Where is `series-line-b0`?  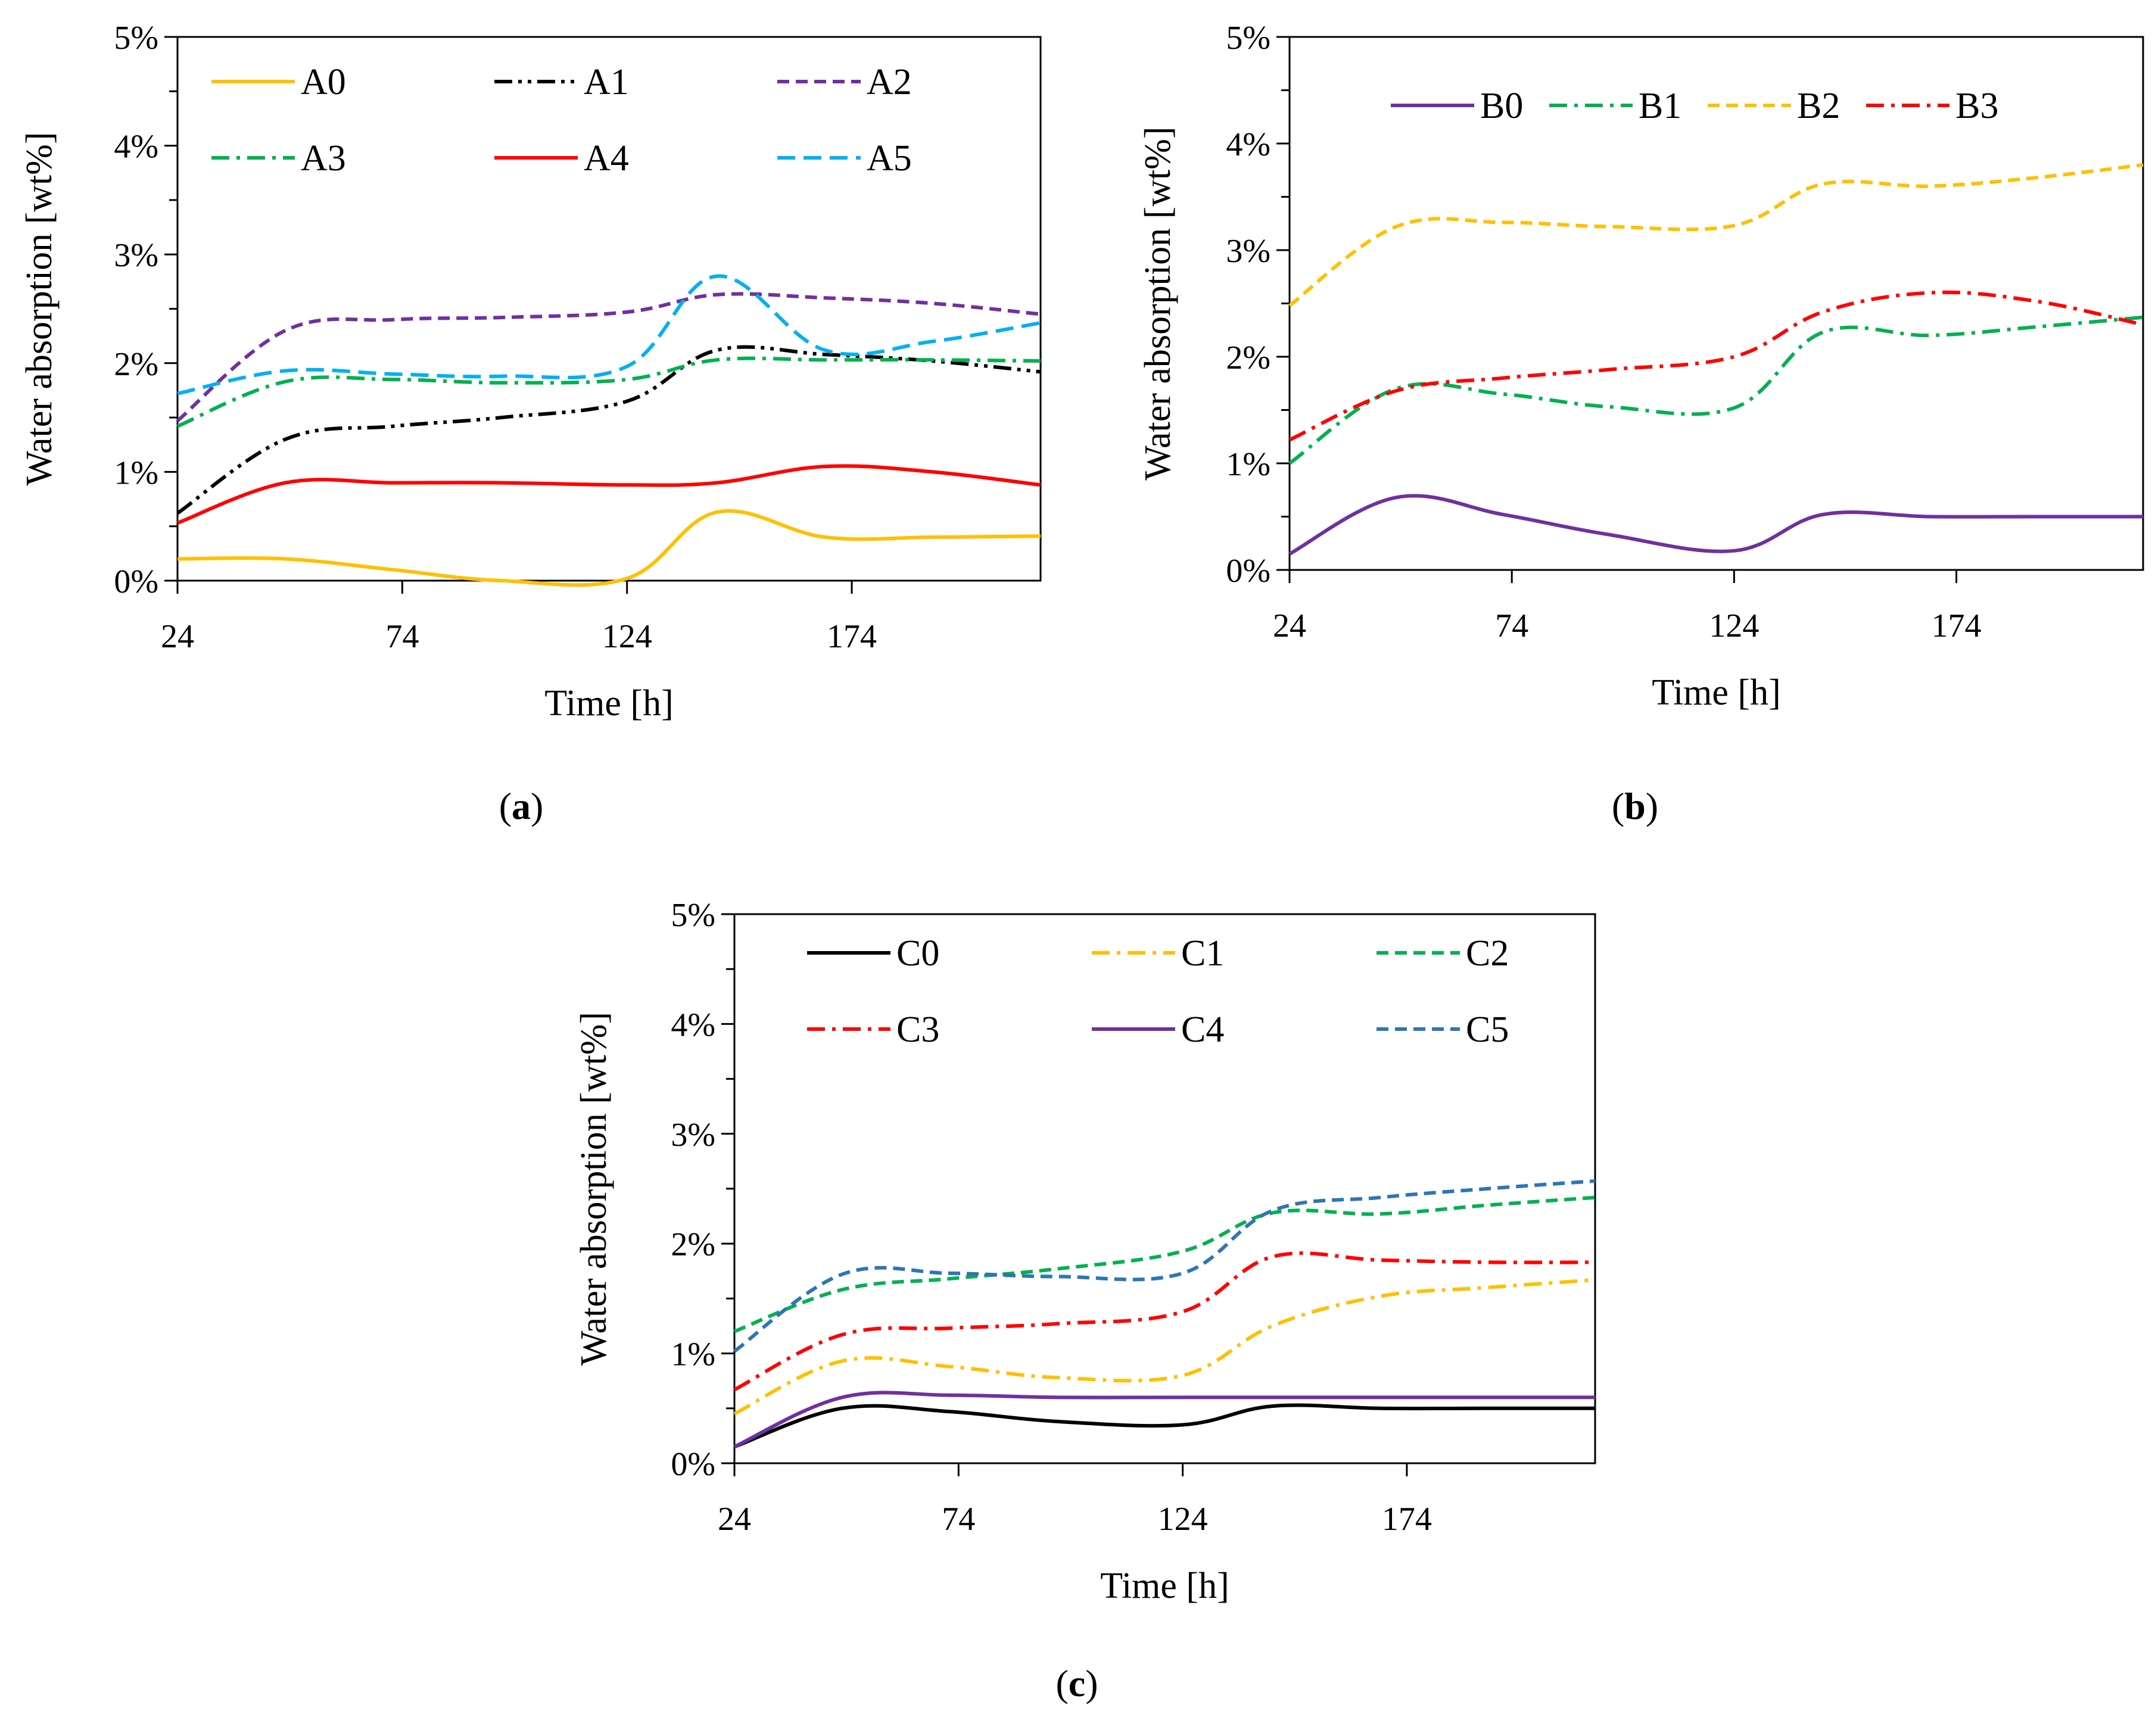 series-line-b0 is located at coordinates (1715, 525).